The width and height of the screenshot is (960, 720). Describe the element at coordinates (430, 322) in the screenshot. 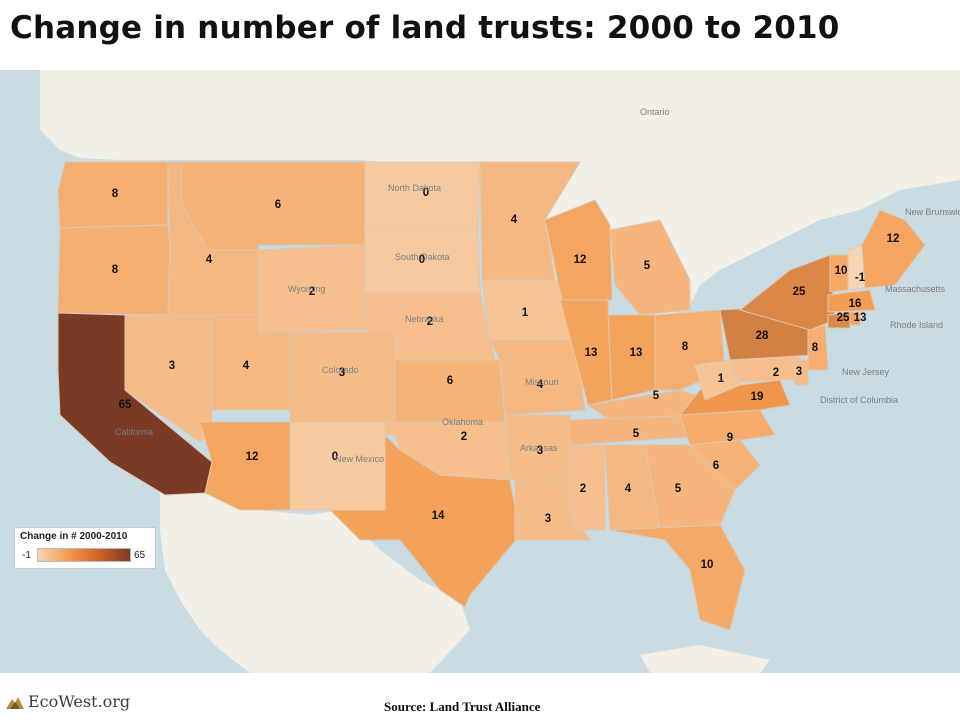

I see `value-label-ne: 2` at that location.